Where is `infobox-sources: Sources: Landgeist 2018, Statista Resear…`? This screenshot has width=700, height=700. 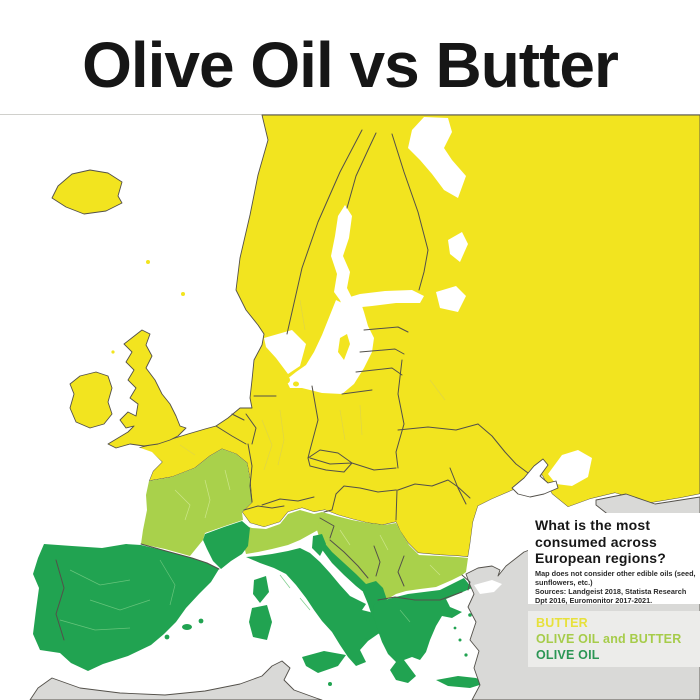 infobox-sources: Sources: Landgeist 2018, Statista Resear… is located at coordinates (611, 595).